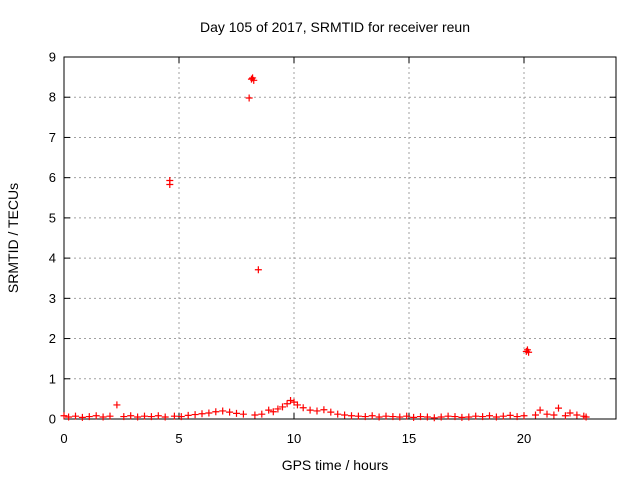 The image size is (640, 480). Describe the element at coordinates (13, 238) in the screenshot. I see `y-axis-label: SRMTID / TECUs` at that location.